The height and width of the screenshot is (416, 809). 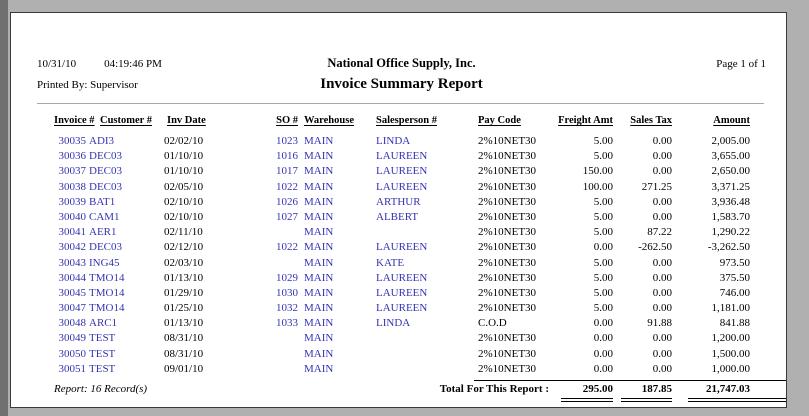 What do you see at coordinates (72, 292) in the screenshot?
I see `invoice-number-cell: 30045` at bounding box center [72, 292].